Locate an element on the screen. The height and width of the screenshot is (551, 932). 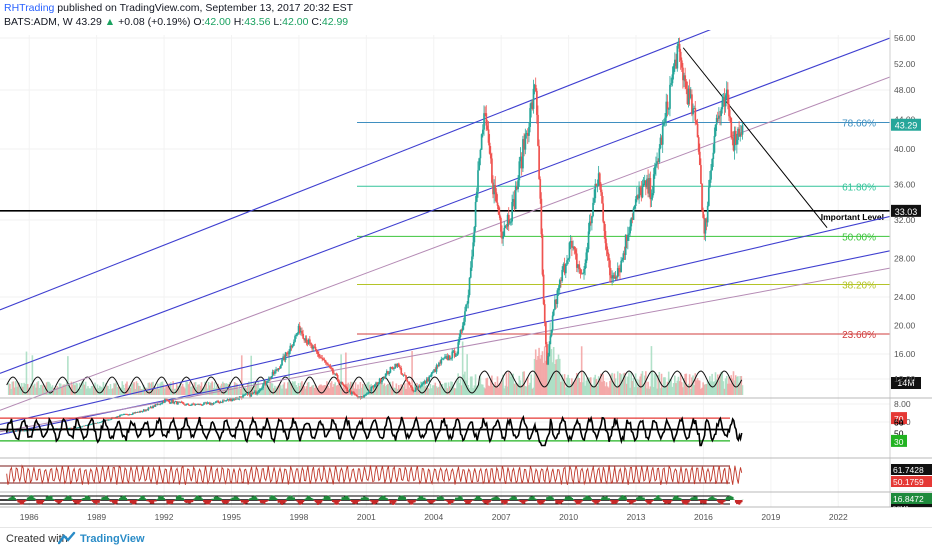
fib-label: 78.60% is located at coordinates (859, 123).